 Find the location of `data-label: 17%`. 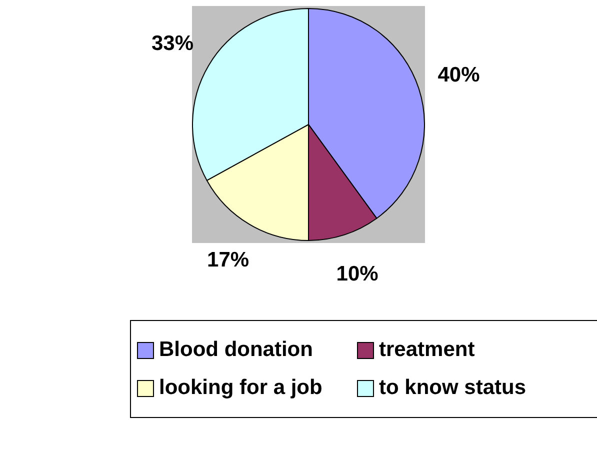

data-label: 17% is located at coordinates (228, 260).